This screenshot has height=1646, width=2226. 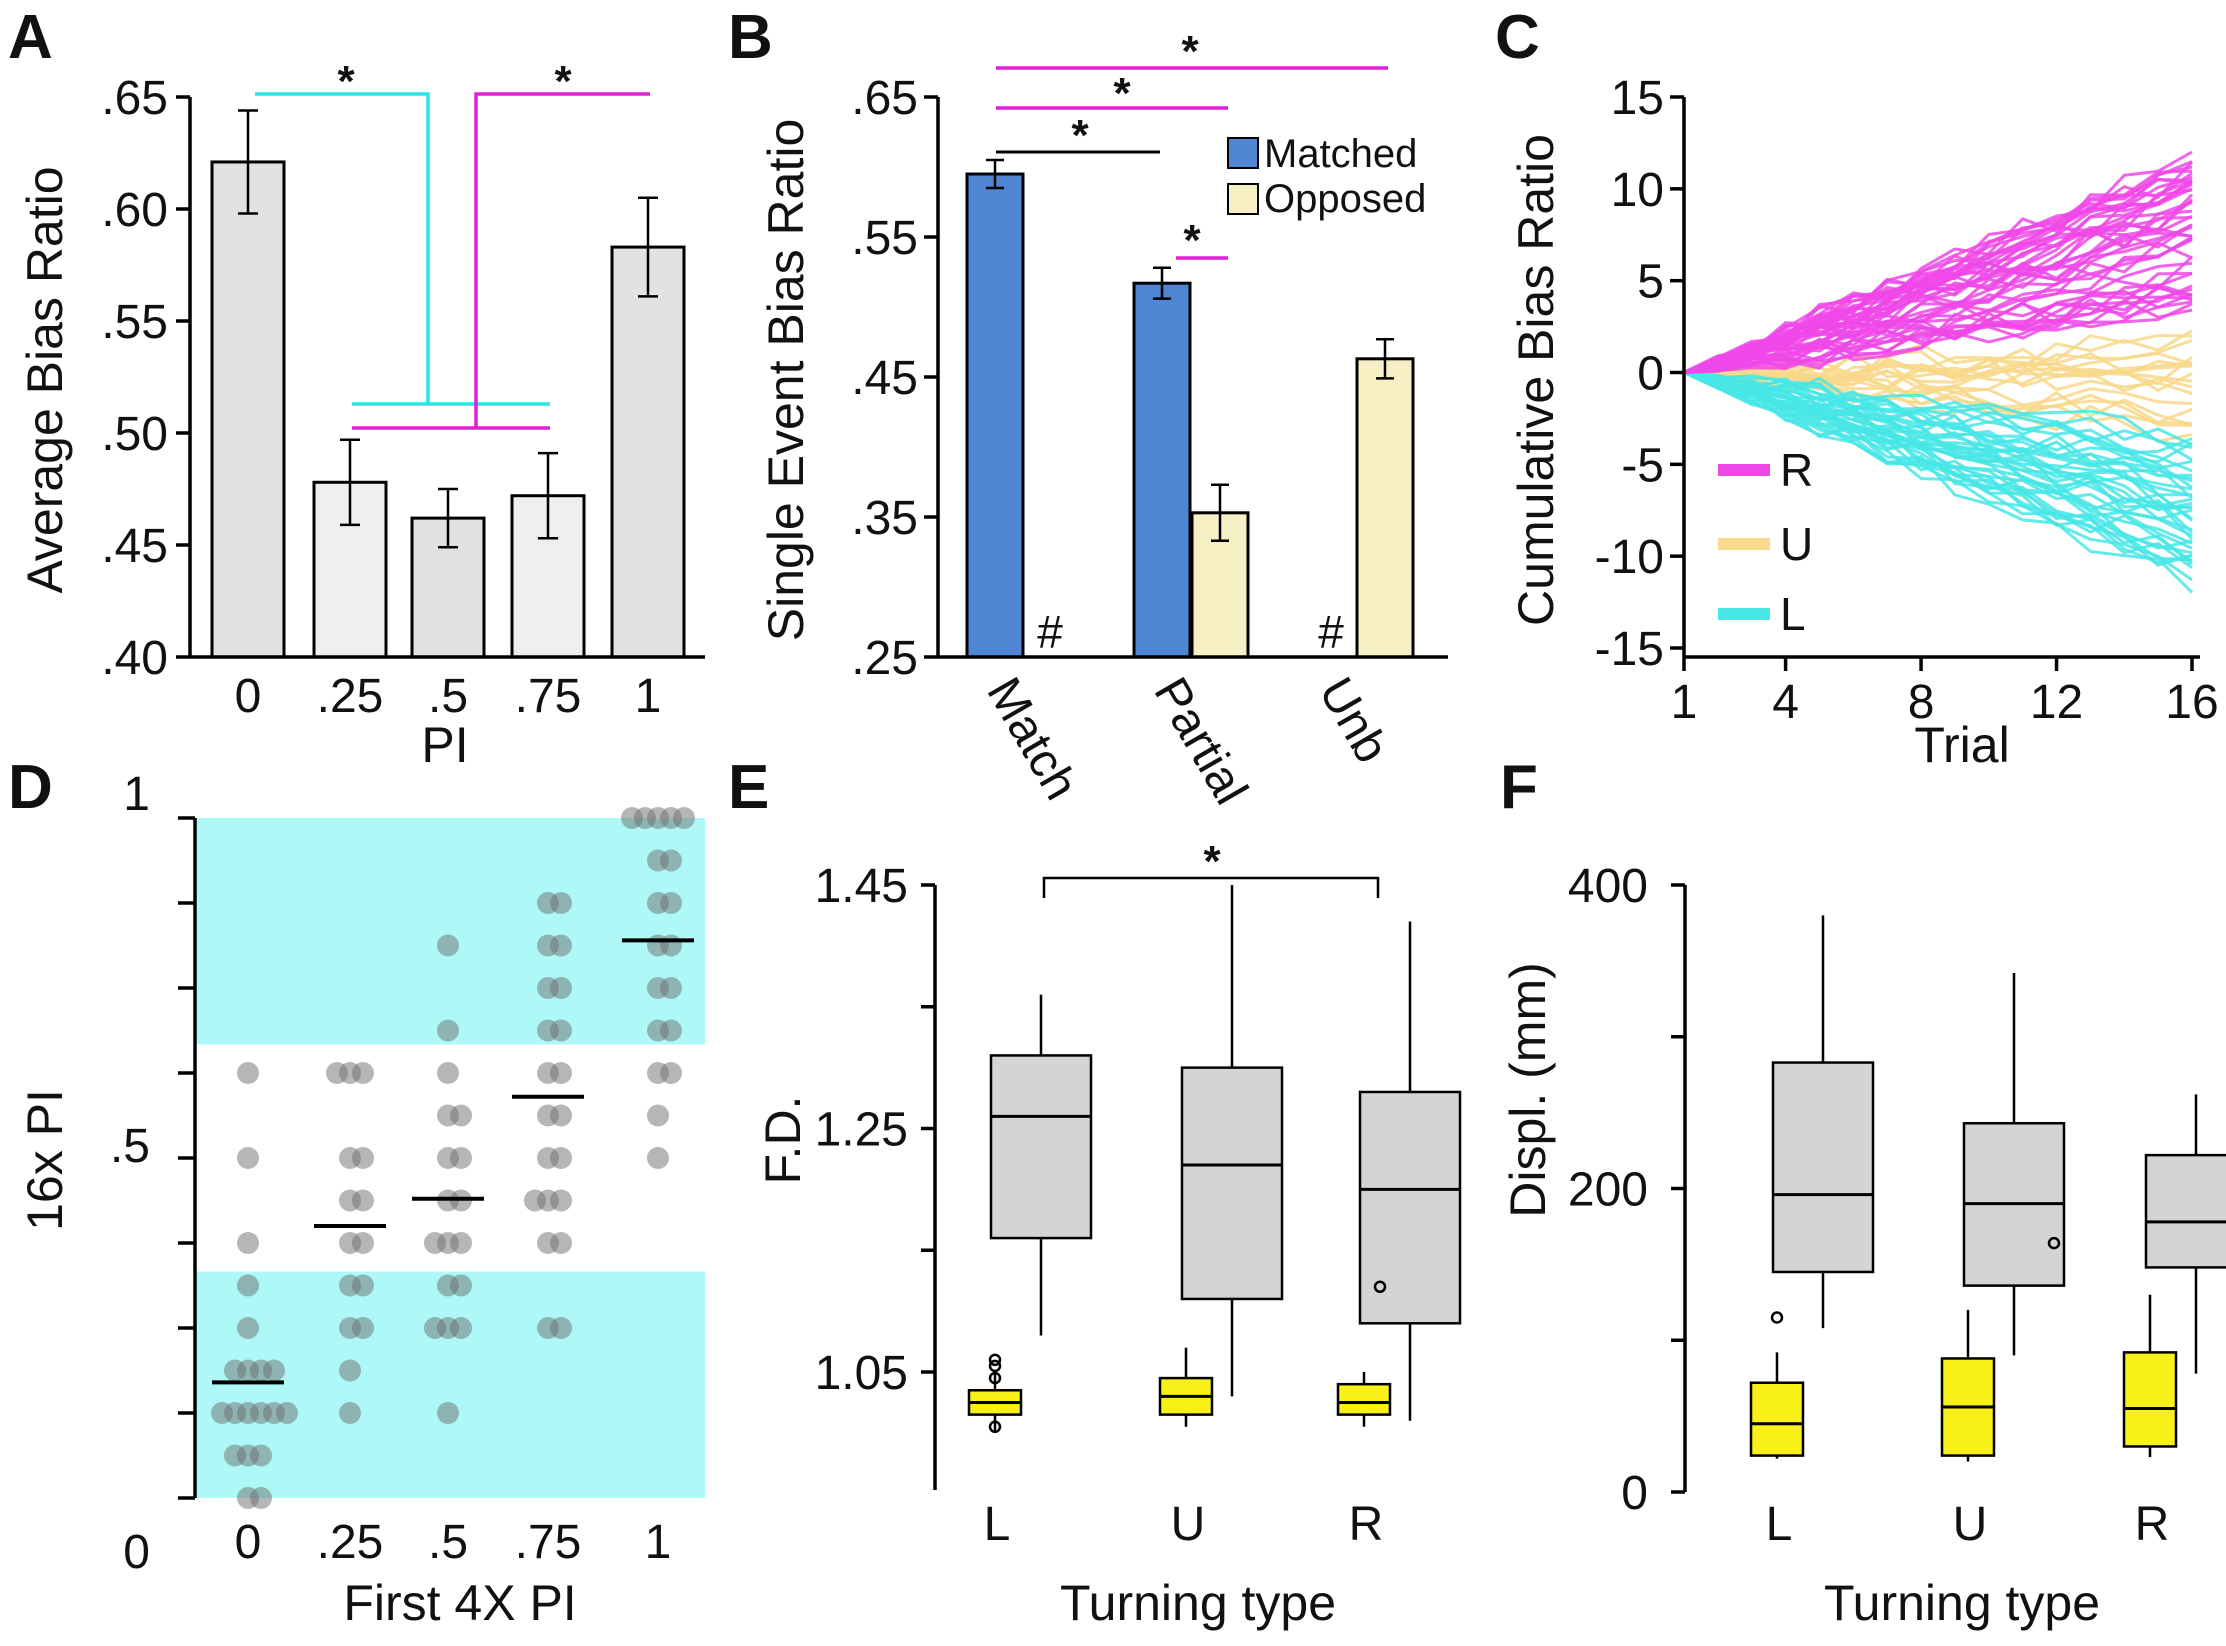 I want to click on b-ytick-label: .65, so click(x=884, y=98).